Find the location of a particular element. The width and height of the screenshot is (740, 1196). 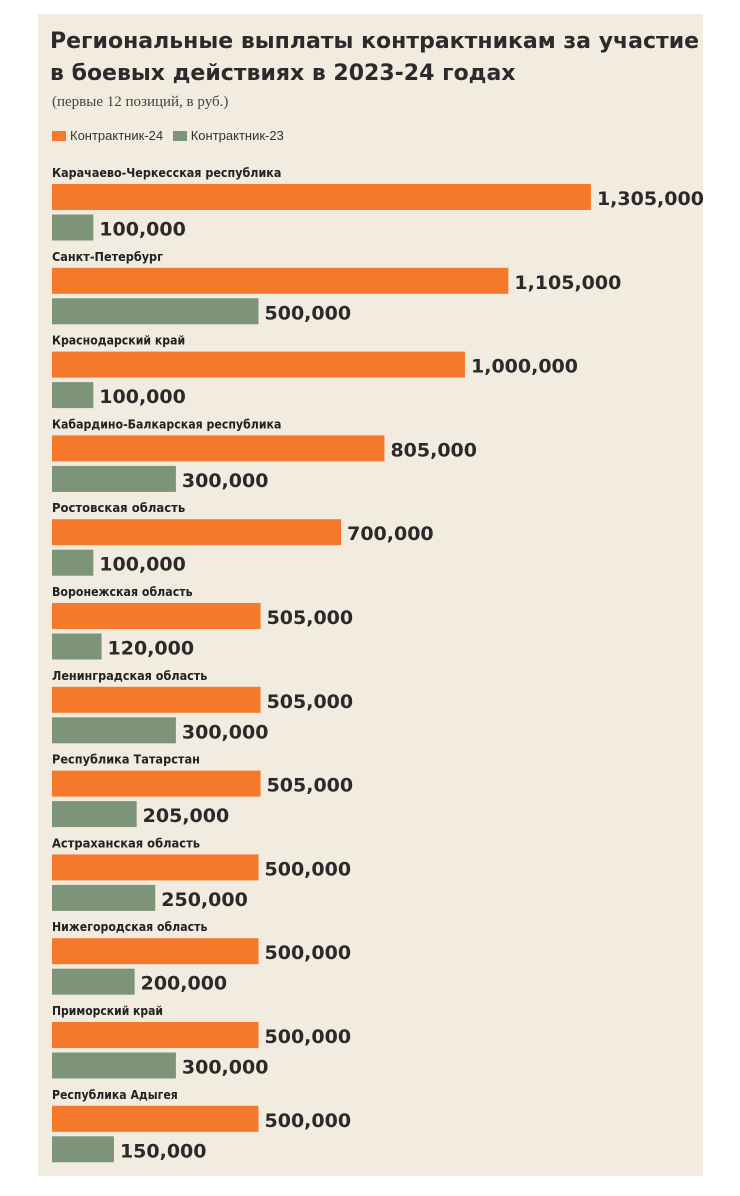

legend-swatch-2024 is located at coordinates (59, 135).